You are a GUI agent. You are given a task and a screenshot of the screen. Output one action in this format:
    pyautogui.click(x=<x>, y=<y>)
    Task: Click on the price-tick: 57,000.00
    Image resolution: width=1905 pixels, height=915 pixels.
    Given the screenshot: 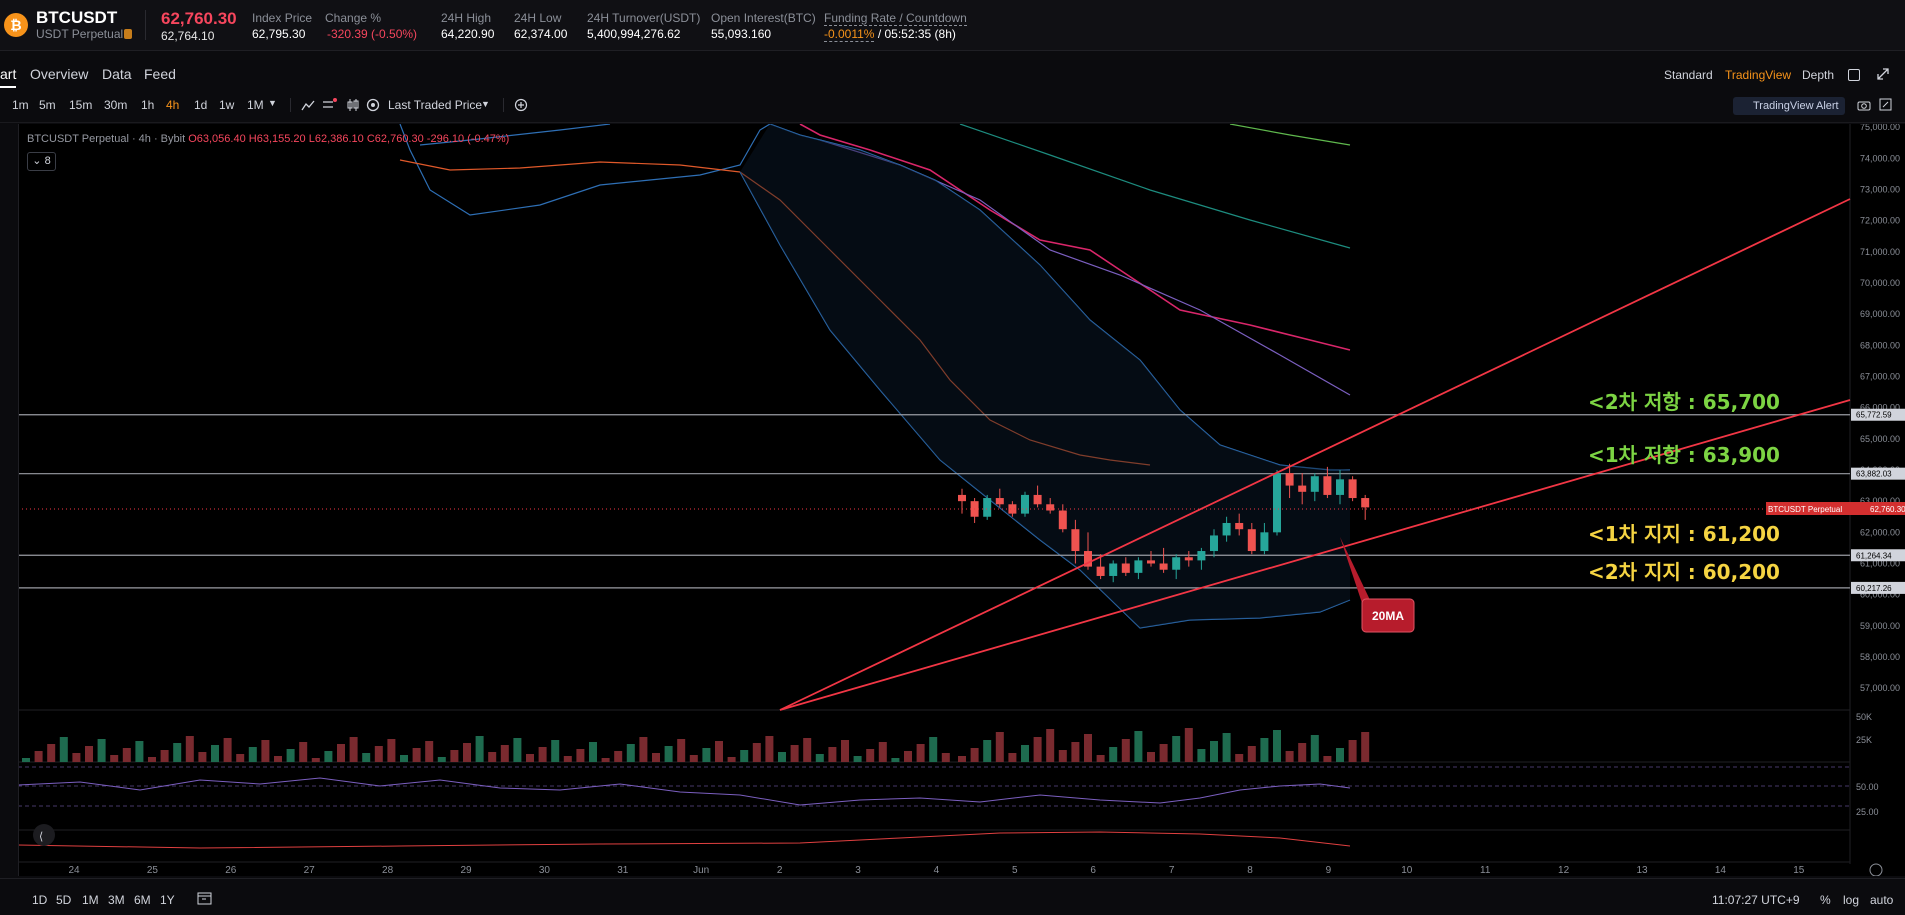 What is the action you would take?
    pyautogui.click(x=1880, y=688)
    